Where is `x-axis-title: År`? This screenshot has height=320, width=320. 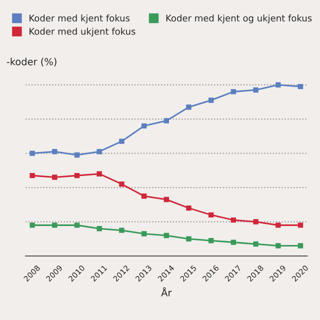
x-axis-title: År is located at coordinates (166, 291).